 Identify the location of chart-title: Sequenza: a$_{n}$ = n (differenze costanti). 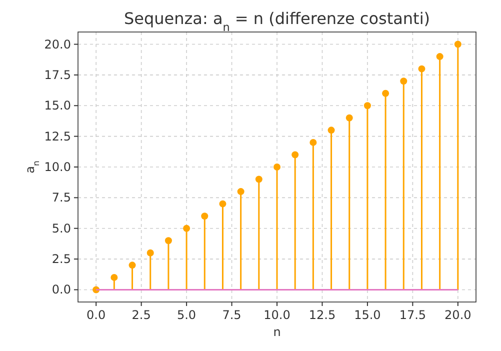
(277, 21).